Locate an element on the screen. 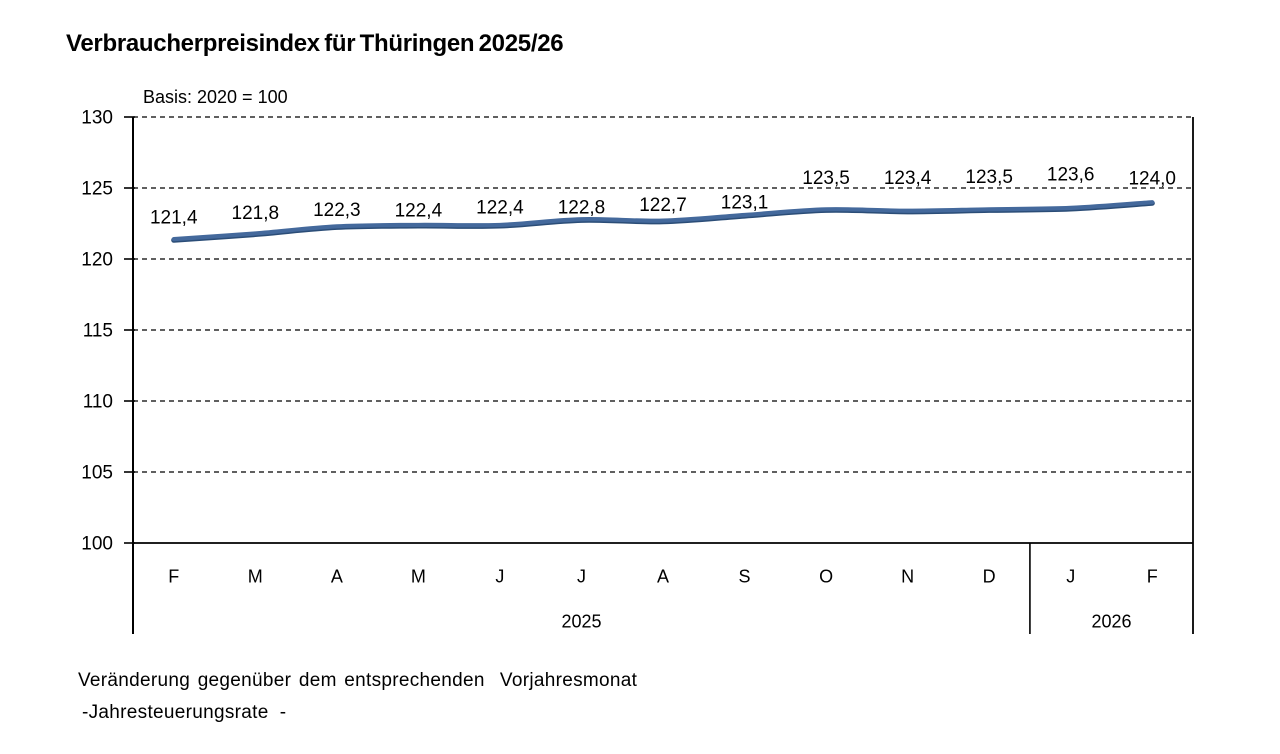 This screenshot has width=1280, height=754. data-point-label: 124,0 is located at coordinates (1152, 179).